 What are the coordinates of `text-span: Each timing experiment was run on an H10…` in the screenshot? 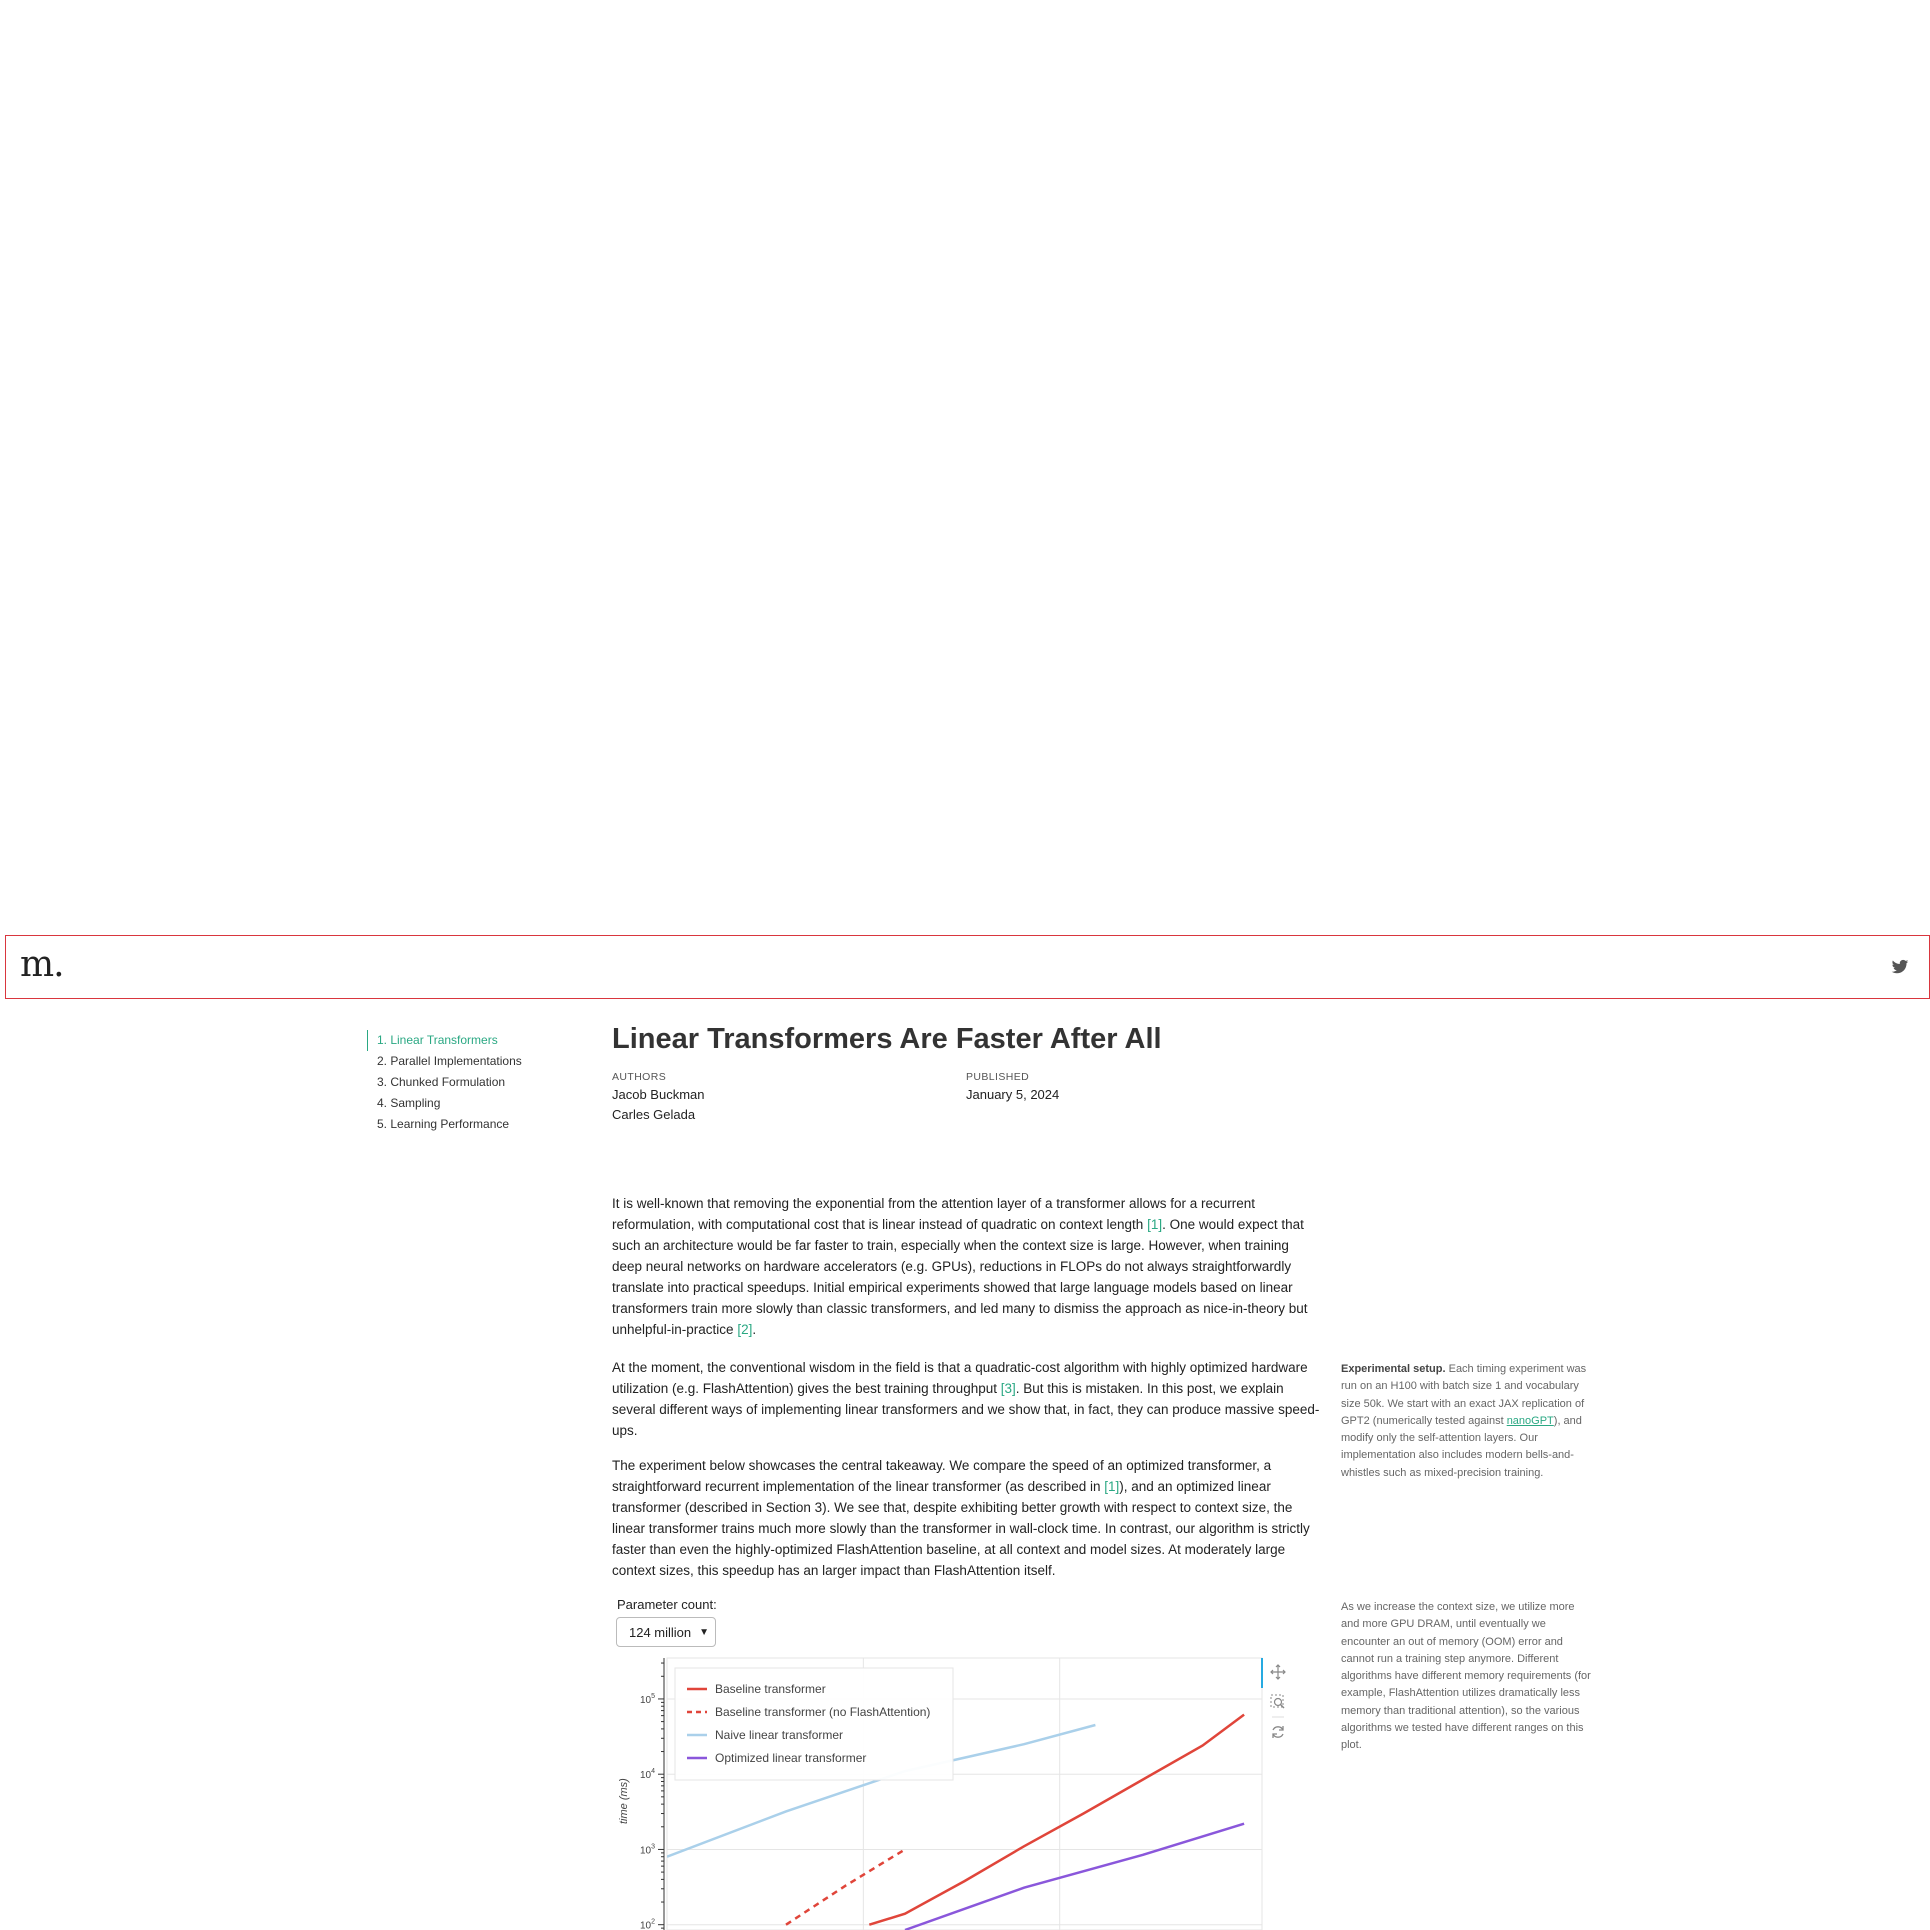 It's located at (1464, 1395).